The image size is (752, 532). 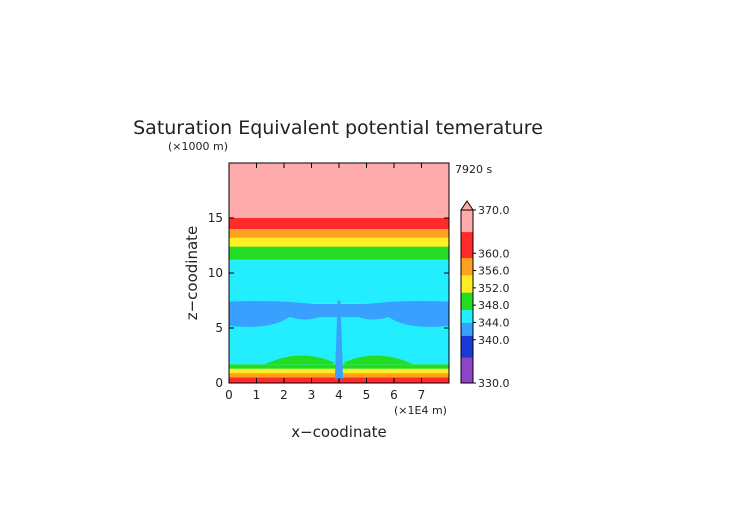 What do you see at coordinates (494, 271) in the screenshot?
I see `colorbar-tick-label-2: 356.0` at bounding box center [494, 271].